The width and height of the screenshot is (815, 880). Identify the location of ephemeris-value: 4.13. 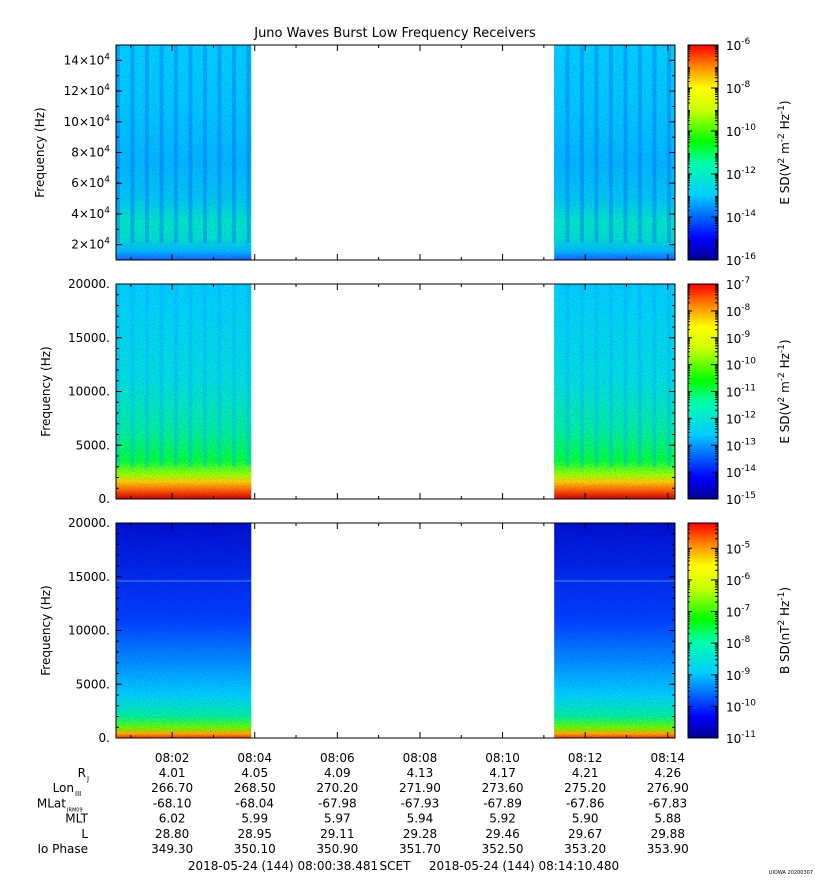
(420, 773).